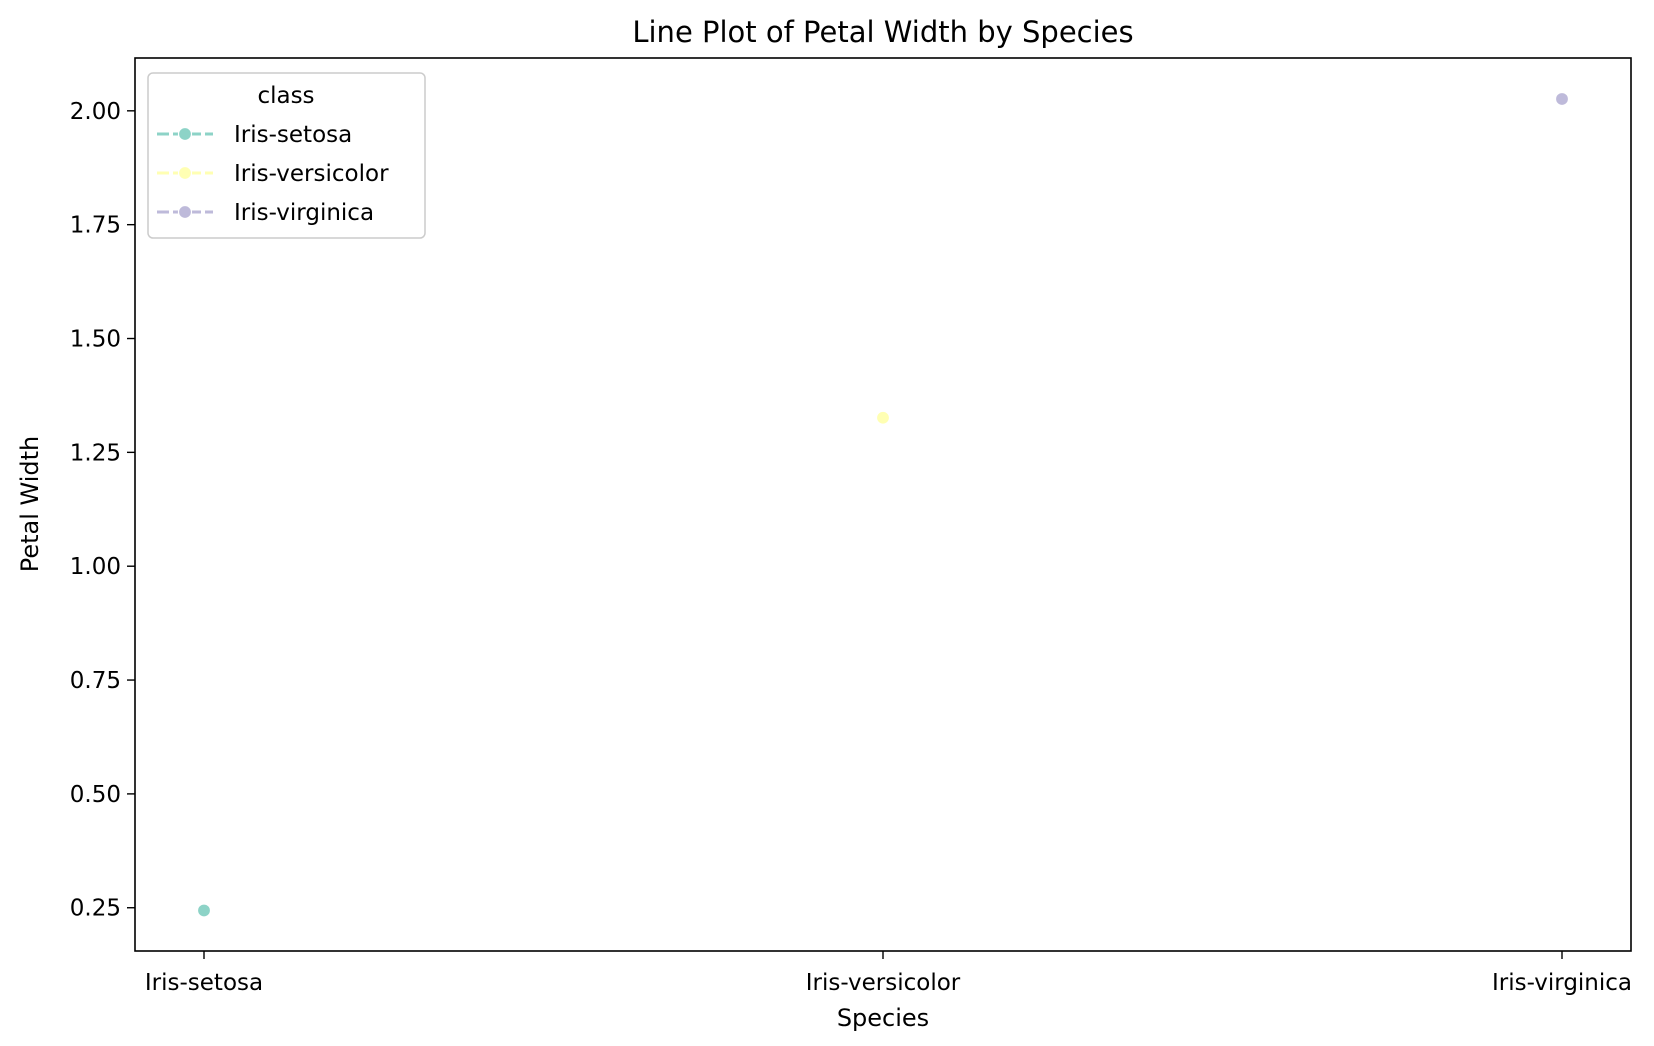 Image resolution: width=1654 pixels, height=1046 pixels. What do you see at coordinates (95, 340) in the screenshot?
I see `y-tick-label: 1.50` at bounding box center [95, 340].